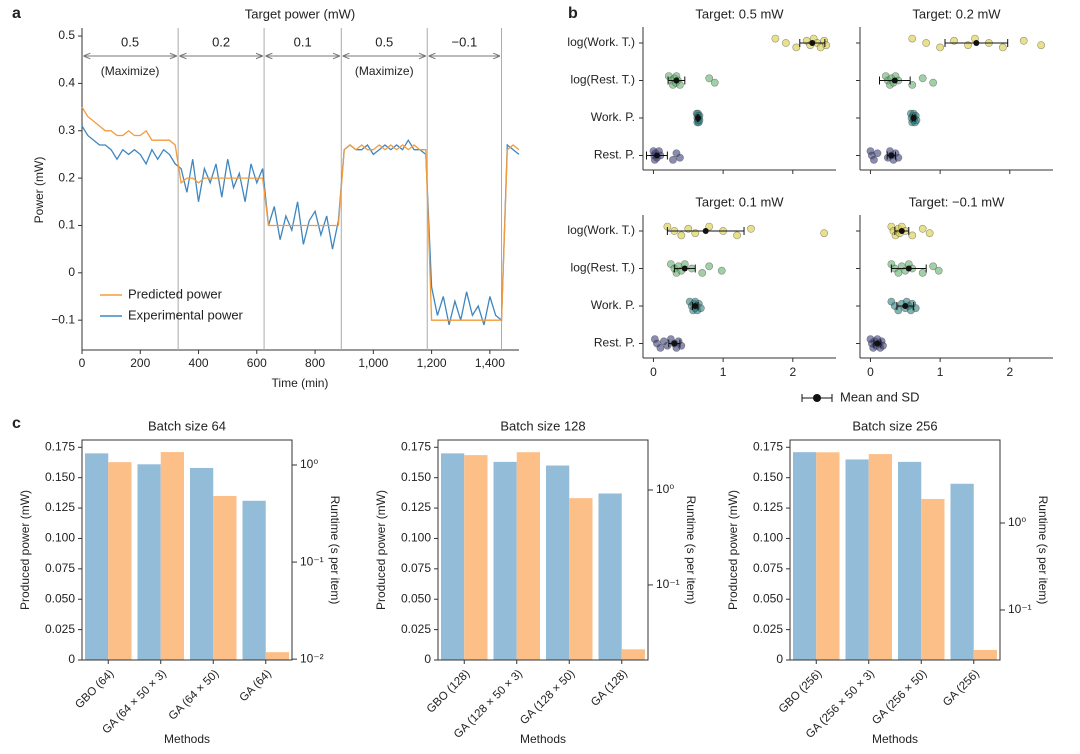 The height and width of the screenshot is (754, 1080). I want to click on chart-title: Batch size 64, so click(187, 425).